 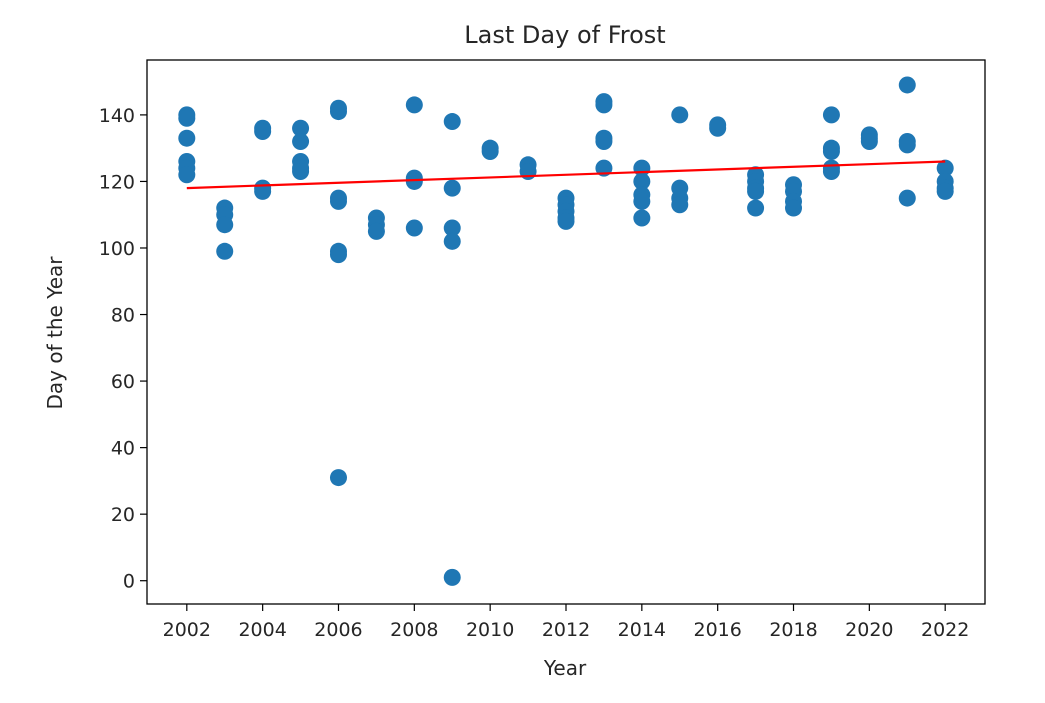 I want to click on x-tick-label-2008: 2008, so click(x=414, y=630).